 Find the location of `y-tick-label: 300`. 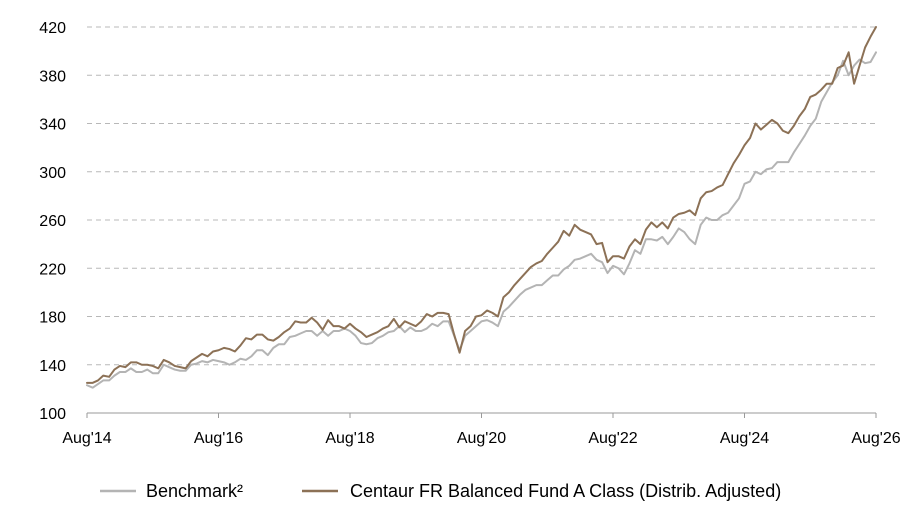

y-tick-label: 300 is located at coordinates (52, 173).